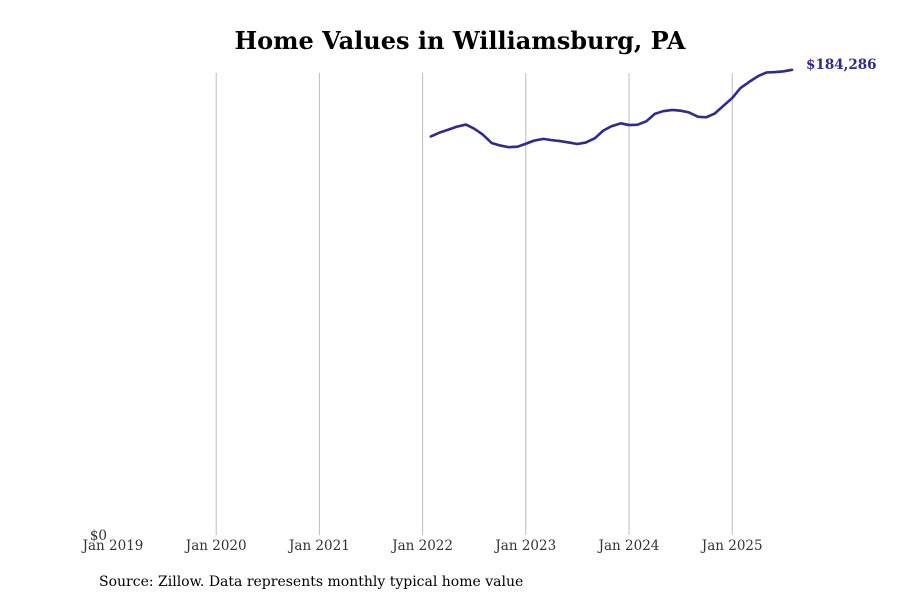 This screenshot has height=600, width=900. I want to click on chart-title: Home Values in Williamsburg, PA, so click(460, 40).